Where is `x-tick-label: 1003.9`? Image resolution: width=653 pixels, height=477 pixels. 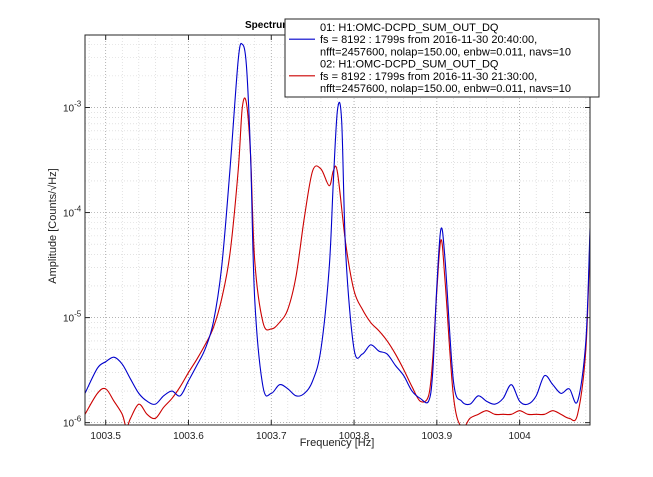 x-tick-label: 1003.9 is located at coordinates (437, 436).